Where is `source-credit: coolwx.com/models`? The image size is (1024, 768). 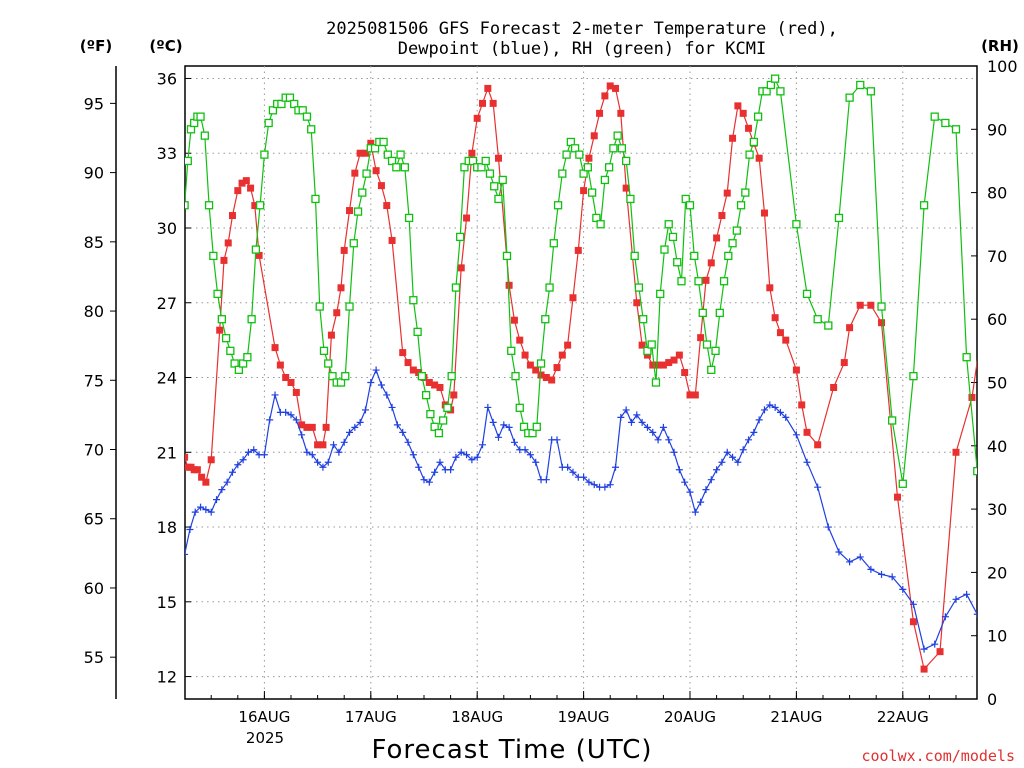 source-credit: coolwx.com/models is located at coordinates (938, 756).